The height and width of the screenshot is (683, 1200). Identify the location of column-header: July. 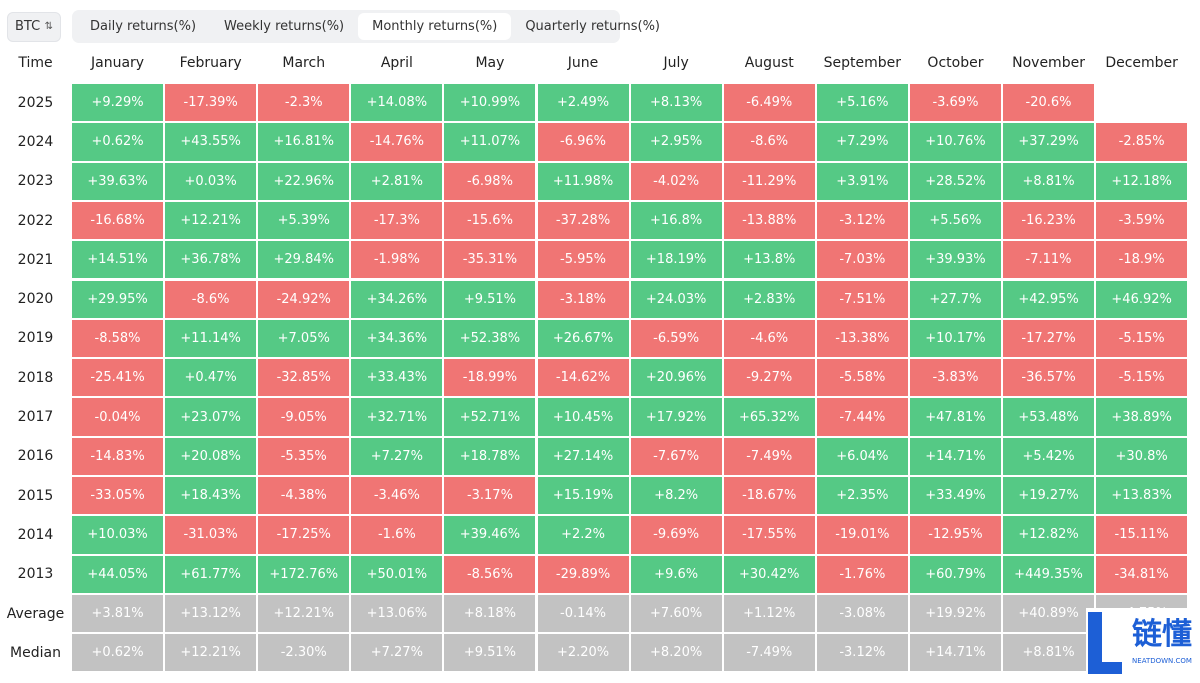
(676, 63).